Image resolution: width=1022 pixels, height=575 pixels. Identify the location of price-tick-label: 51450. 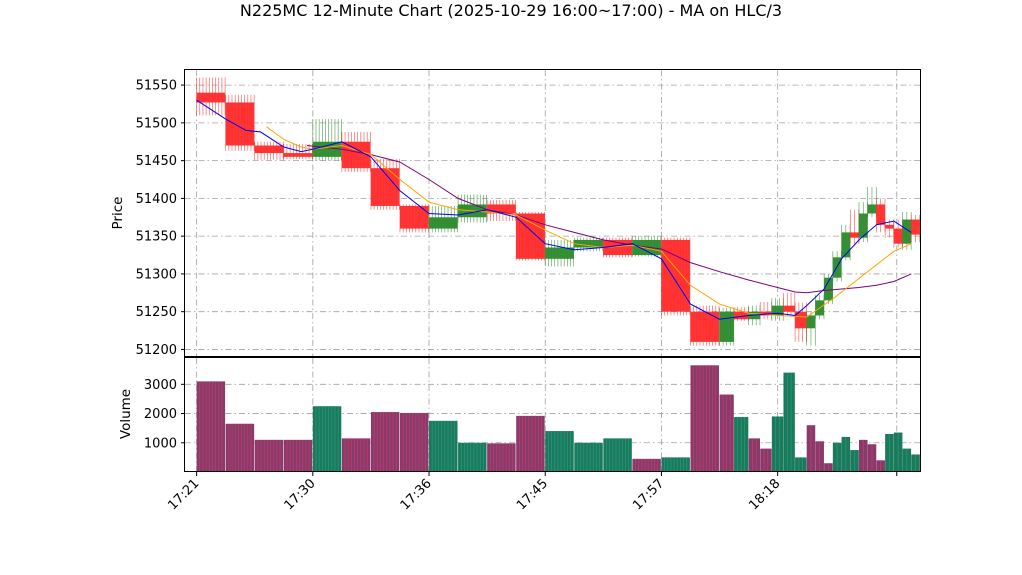
(156, 161).